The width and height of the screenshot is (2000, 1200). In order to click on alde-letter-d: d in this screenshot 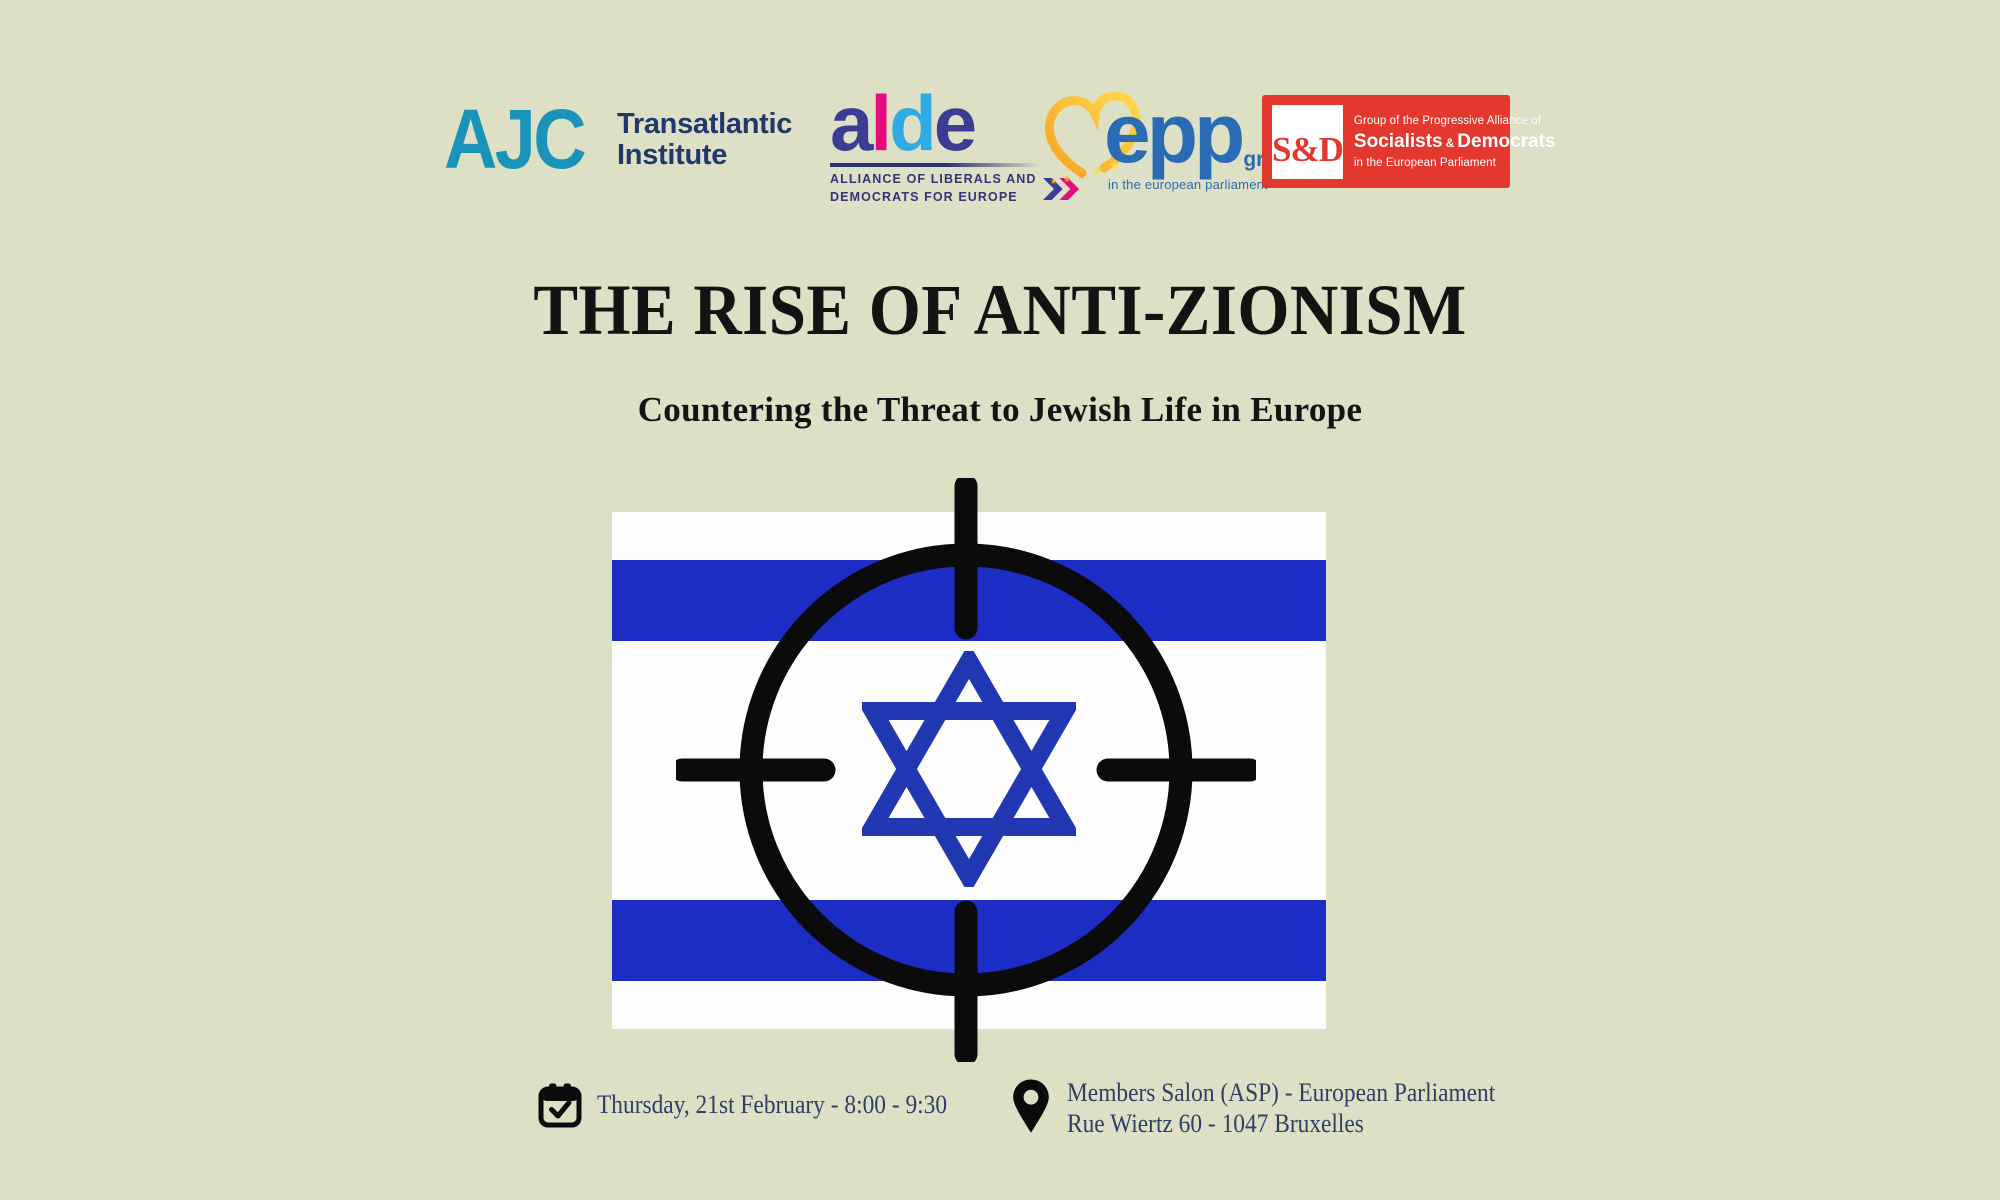, I will do `click(913, 123)`.